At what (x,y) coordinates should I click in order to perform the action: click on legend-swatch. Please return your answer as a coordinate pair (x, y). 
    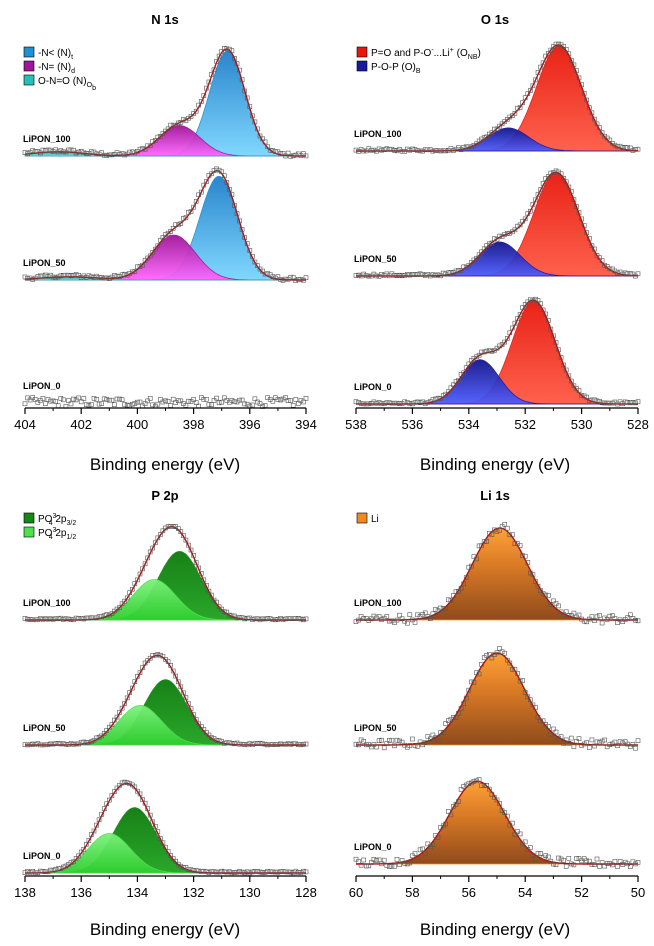
    Looking at the image, I should click on (29, 80).